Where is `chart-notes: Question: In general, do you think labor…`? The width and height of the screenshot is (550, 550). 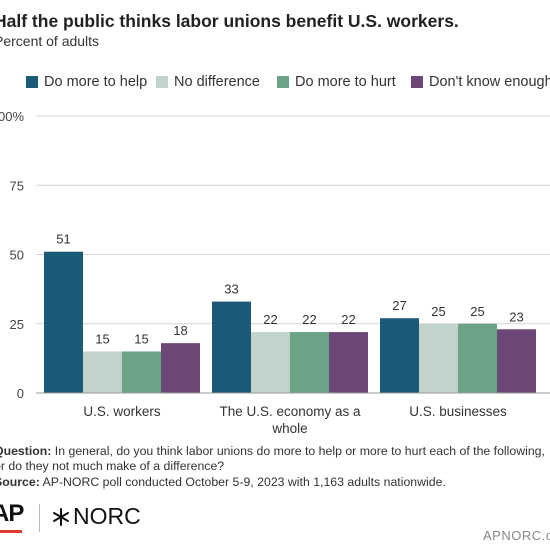 chart-notes: Question: In general, do you think labor… is located at coordinates (275, 467).